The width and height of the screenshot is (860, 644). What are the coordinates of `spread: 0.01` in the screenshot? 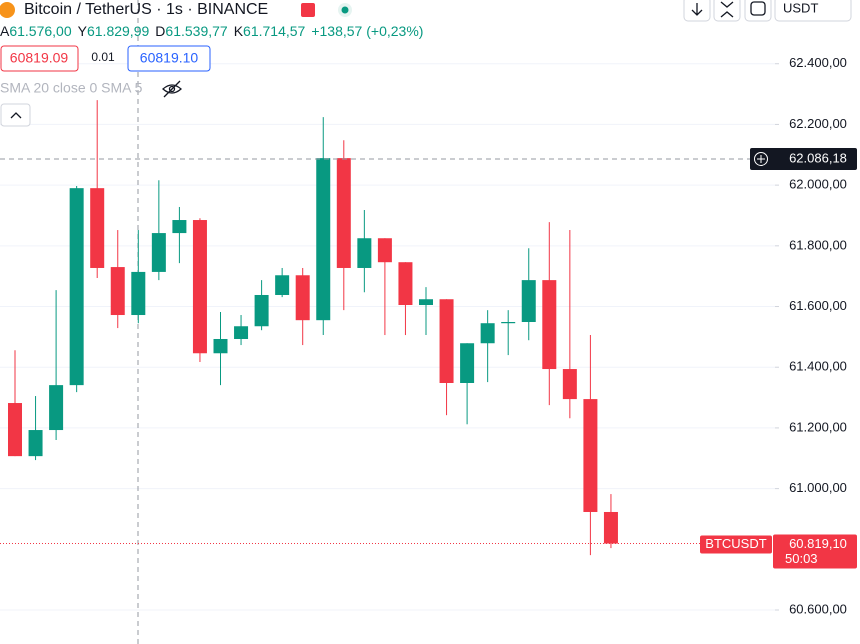 It's located at (103, 57).